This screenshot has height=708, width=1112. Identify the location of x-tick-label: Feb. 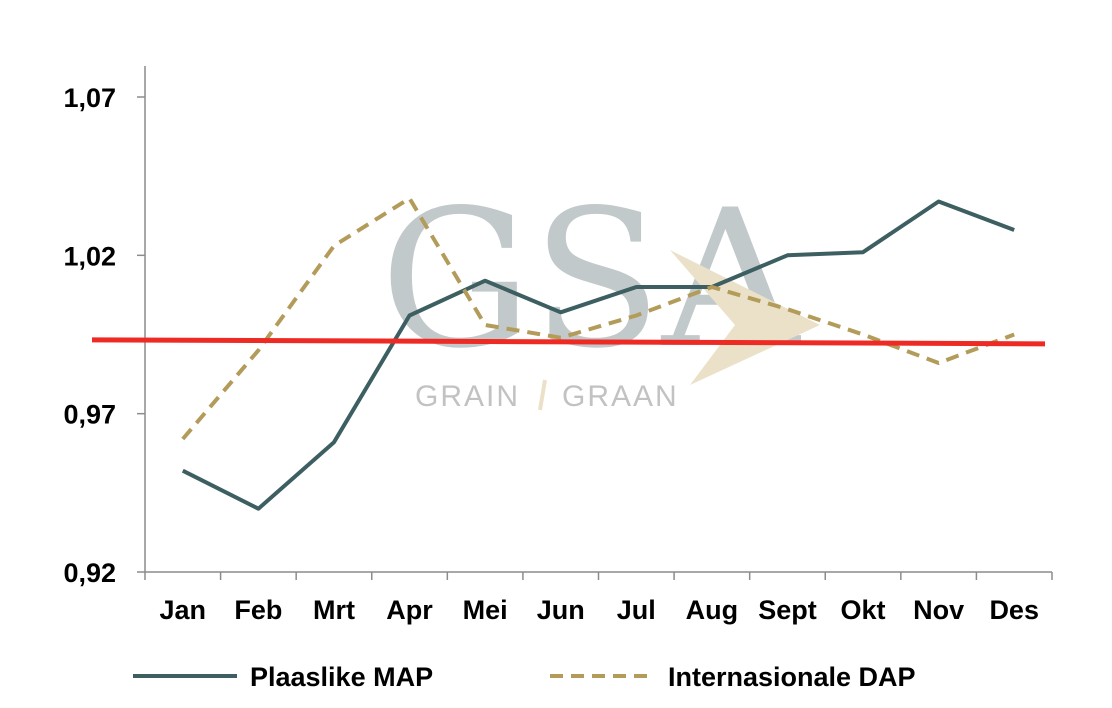
(258, 610).